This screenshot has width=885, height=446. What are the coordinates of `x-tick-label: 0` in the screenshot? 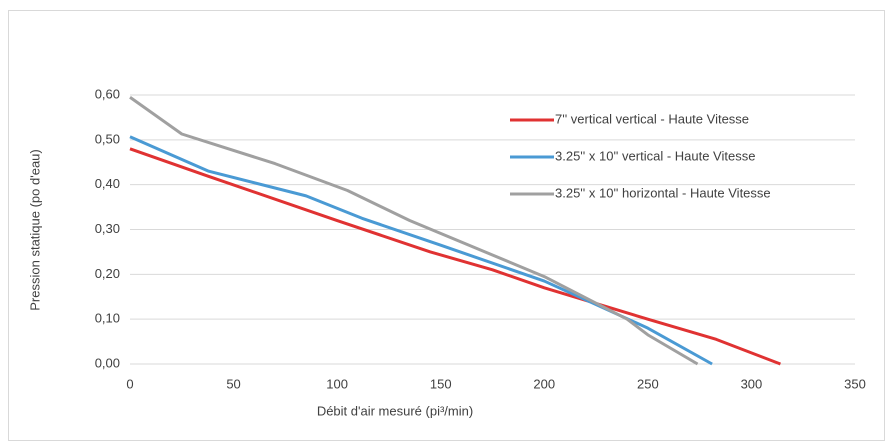 It's located at (129, 383).